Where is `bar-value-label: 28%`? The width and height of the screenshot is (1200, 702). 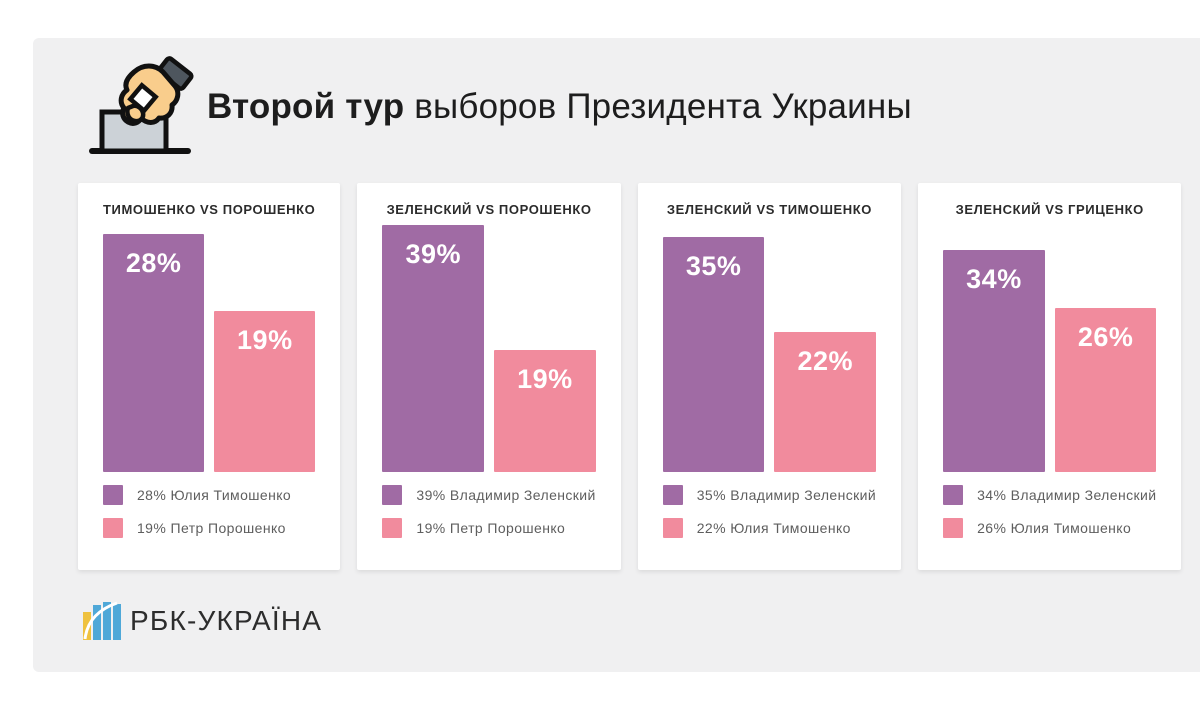 bar-value-label: 28% is located at coordinates (153, 263).